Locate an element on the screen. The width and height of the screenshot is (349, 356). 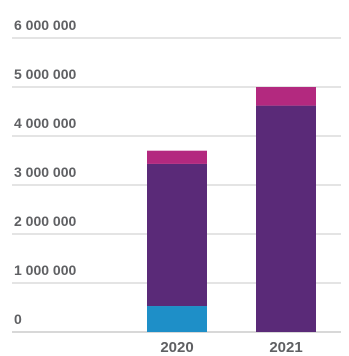
y-tick-label-6: 6 000 000 is located at coordinates (45, 25).